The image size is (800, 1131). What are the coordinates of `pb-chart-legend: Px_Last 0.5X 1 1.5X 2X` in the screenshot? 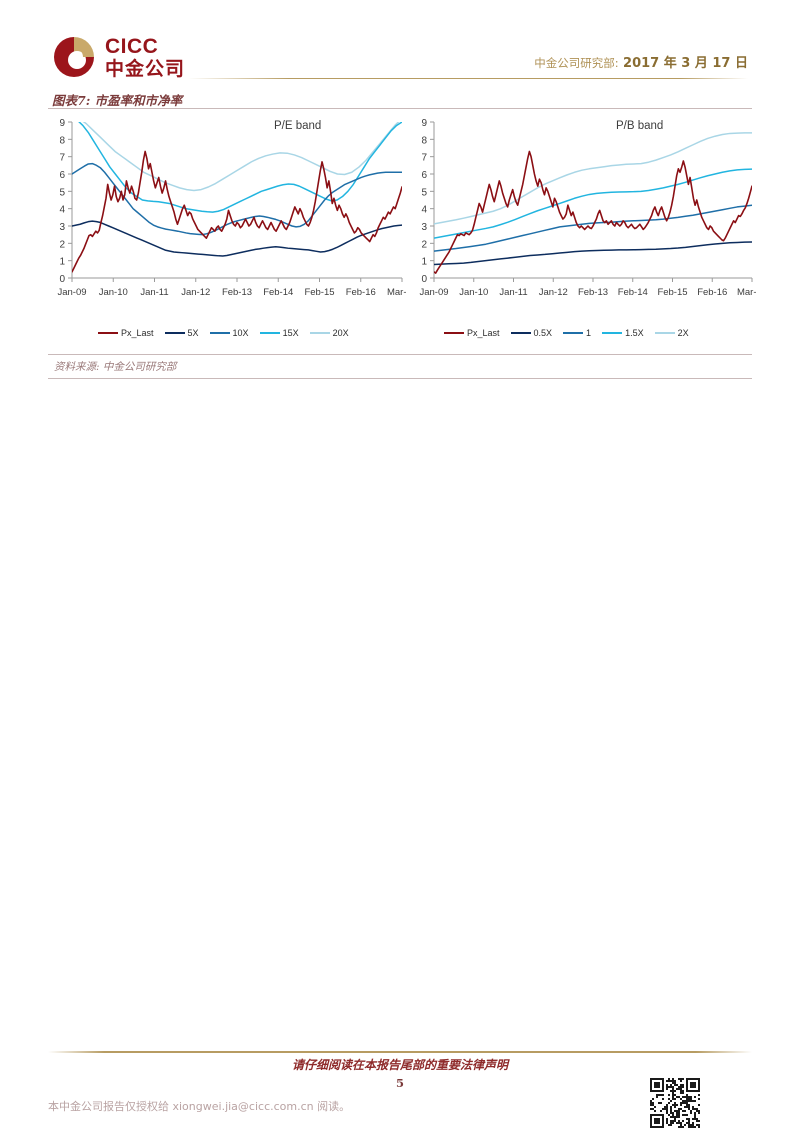 It's located at (566, 333).